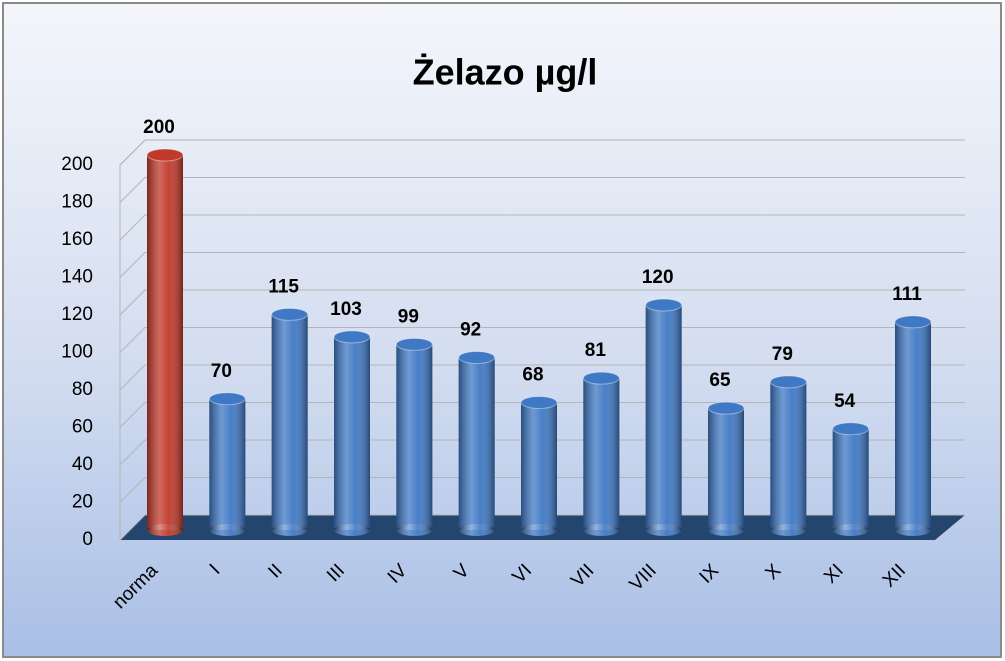 The width and height of the screenshot is (1005, 661). I want to click on y-tick-label: 120, so click(77, 314).